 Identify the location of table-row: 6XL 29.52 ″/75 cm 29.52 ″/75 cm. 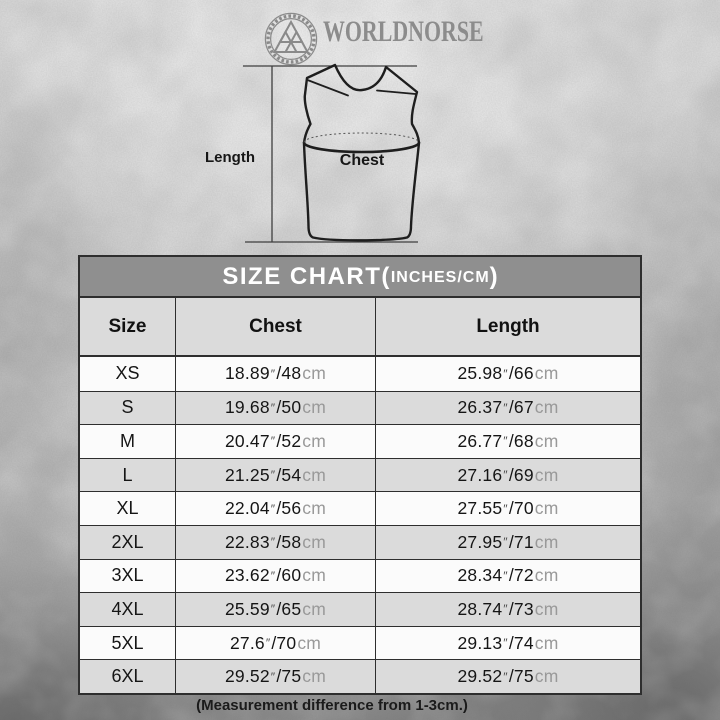
(360, 676).